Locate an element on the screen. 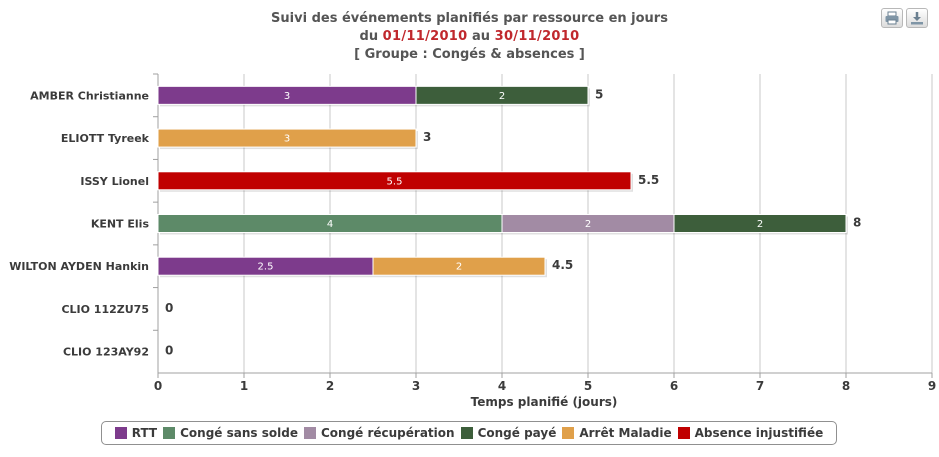  export-button is located at coordinates (917, 18).